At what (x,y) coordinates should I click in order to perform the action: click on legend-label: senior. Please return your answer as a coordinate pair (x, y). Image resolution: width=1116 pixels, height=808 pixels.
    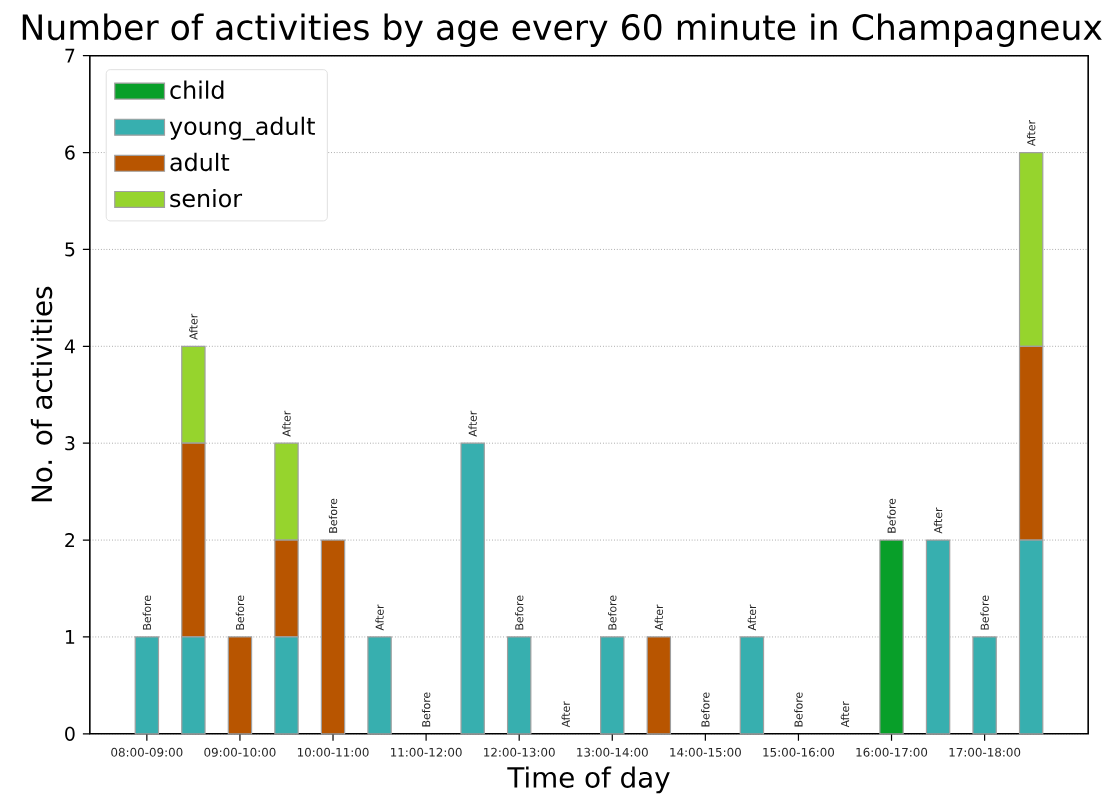
    Looking at the image, I should click on (206, 198).